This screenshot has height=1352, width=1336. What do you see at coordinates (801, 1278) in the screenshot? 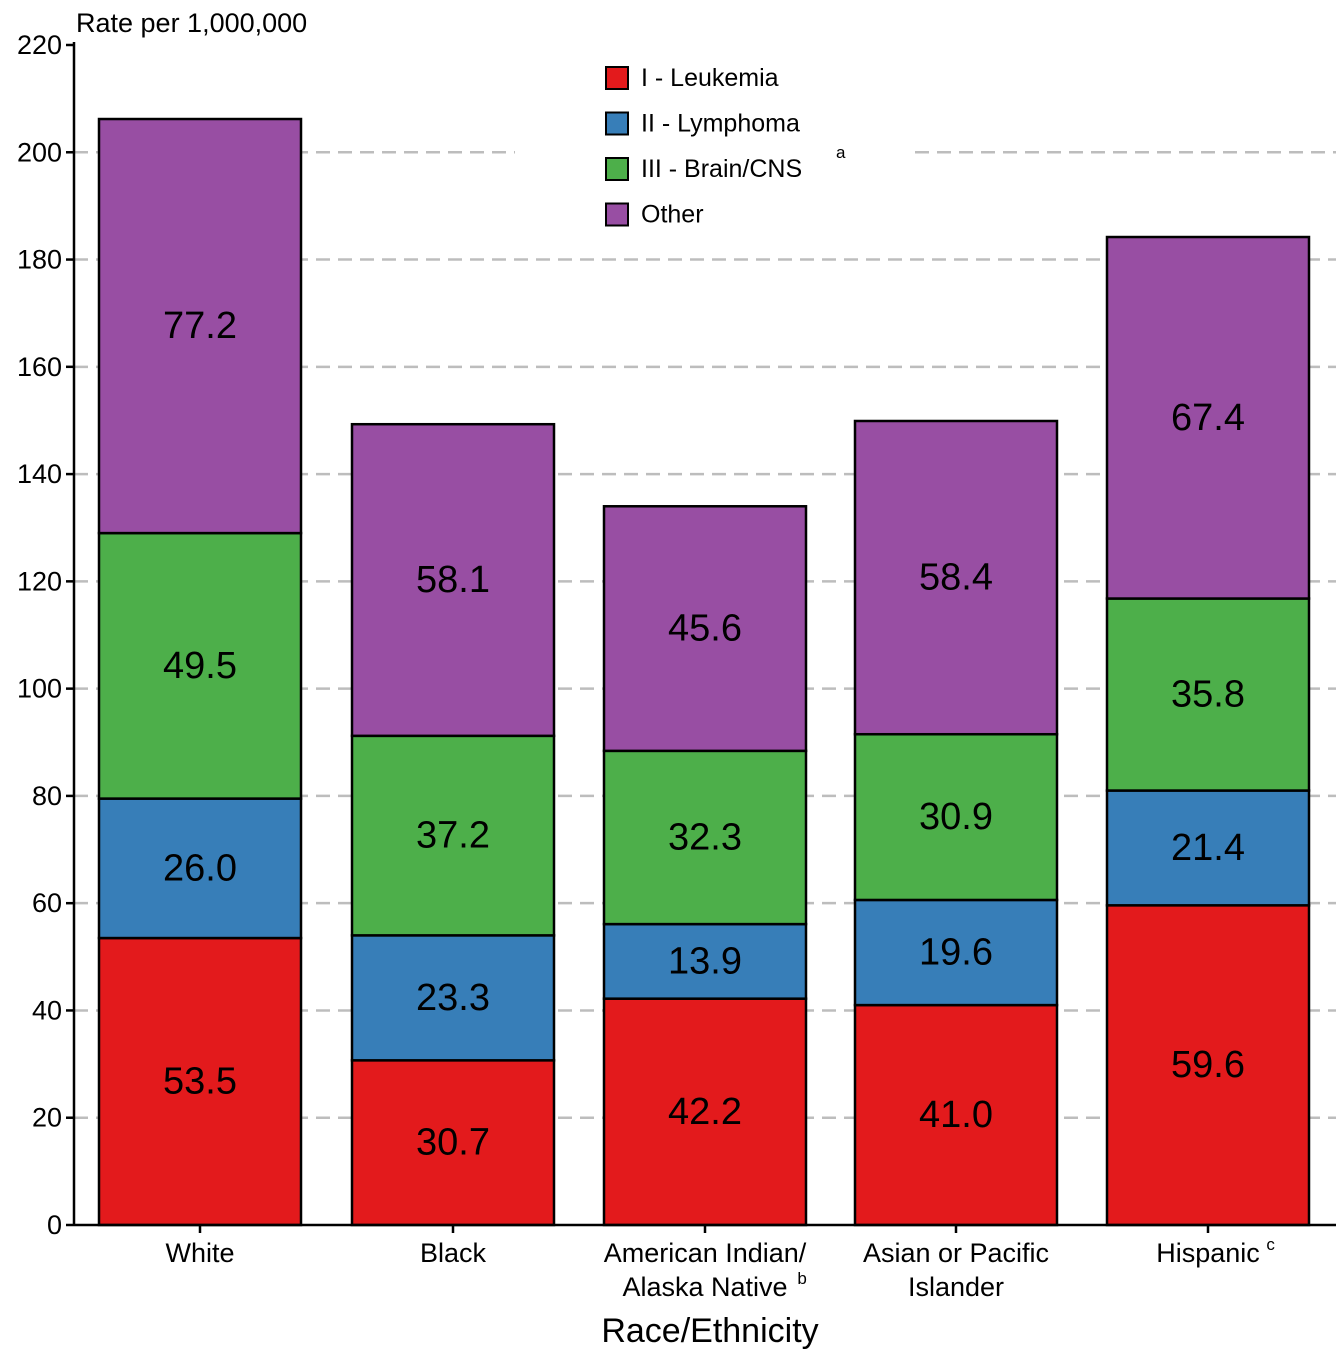
I see `footnote-marker: b` at bounding box center [801, 1278].